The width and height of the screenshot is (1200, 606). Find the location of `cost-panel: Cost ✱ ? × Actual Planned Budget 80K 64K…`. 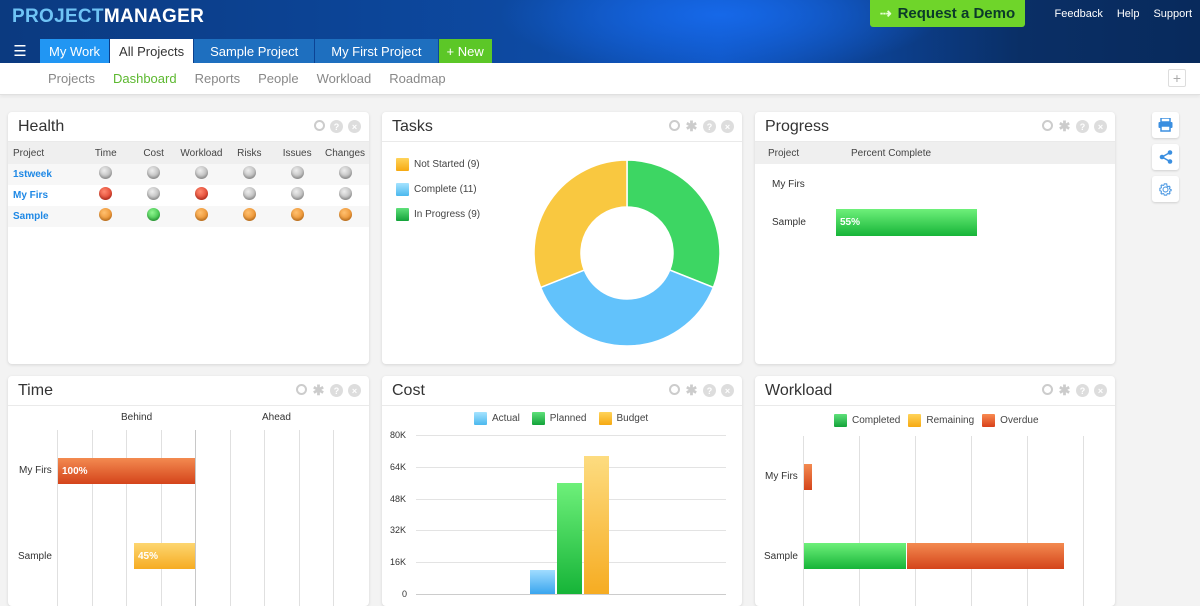

cost-panel: Cost ✱ ? × Actual Planned Budget 80K 64K… is located at coordinates (562, 491).